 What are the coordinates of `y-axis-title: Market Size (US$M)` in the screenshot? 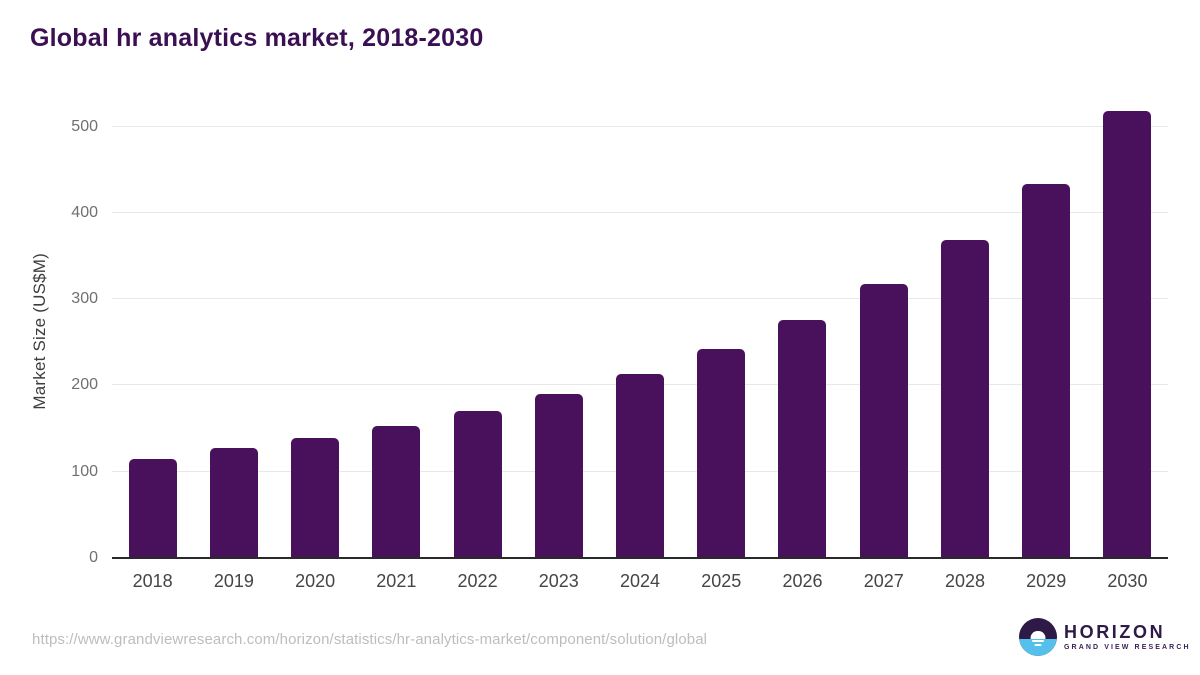 It's located at (39, 331).